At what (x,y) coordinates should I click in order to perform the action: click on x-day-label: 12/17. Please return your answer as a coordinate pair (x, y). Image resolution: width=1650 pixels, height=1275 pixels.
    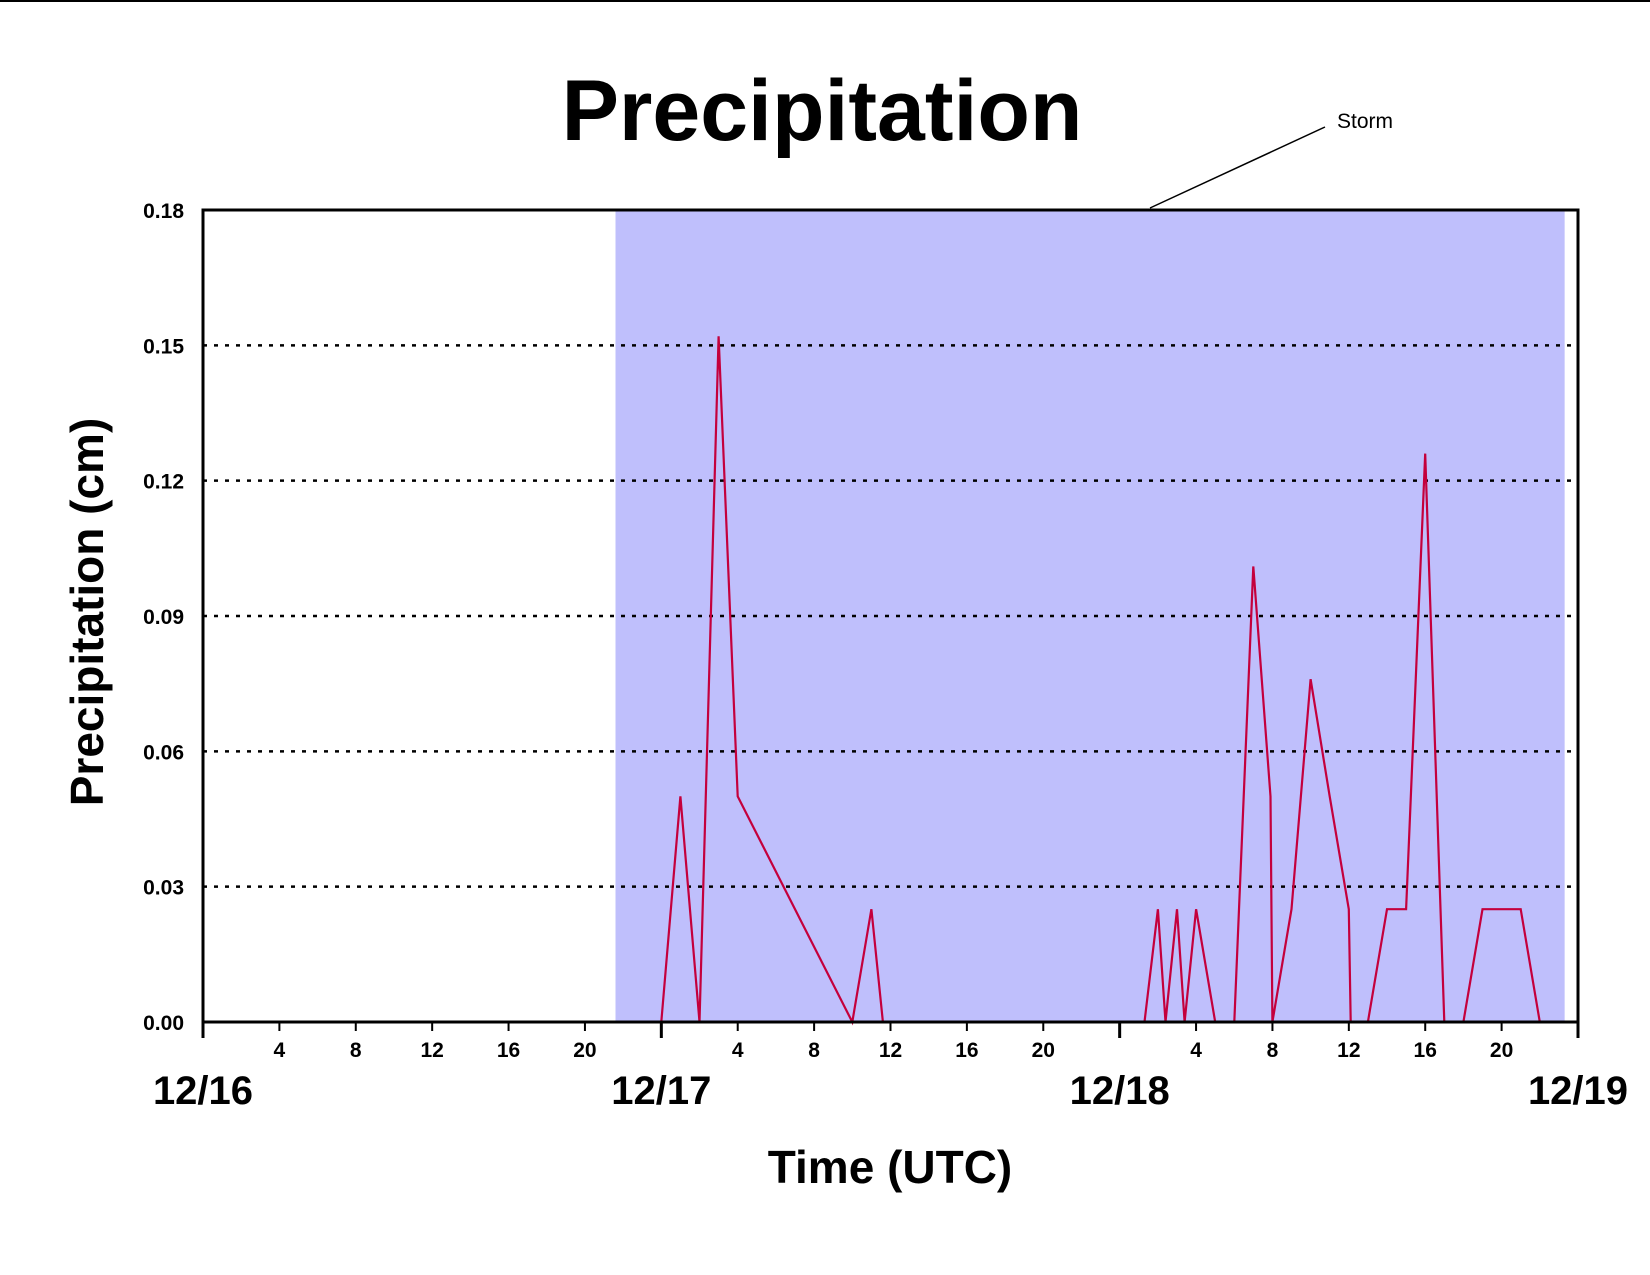
    Looking at the image, I should click on (661, 1091).